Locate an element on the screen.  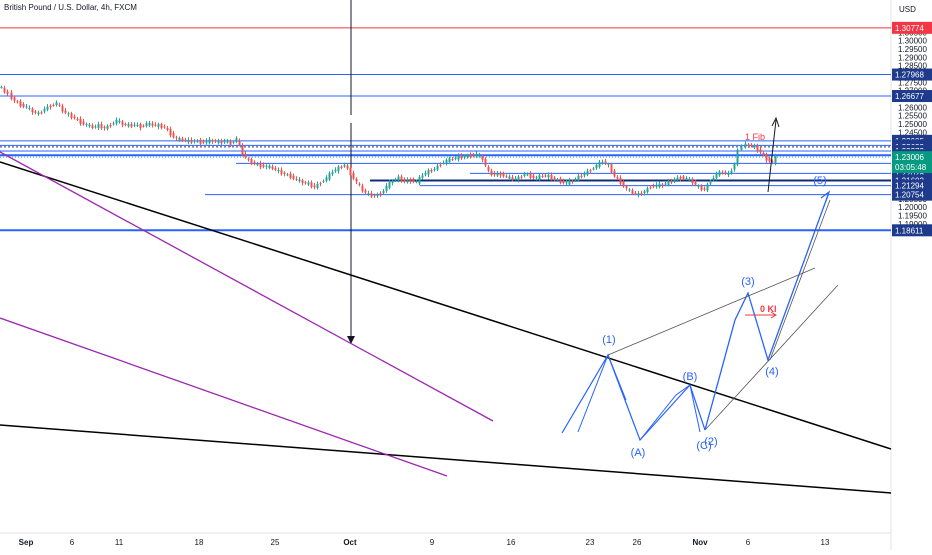
wave-label: (C) is located at coordinates (703, 446).